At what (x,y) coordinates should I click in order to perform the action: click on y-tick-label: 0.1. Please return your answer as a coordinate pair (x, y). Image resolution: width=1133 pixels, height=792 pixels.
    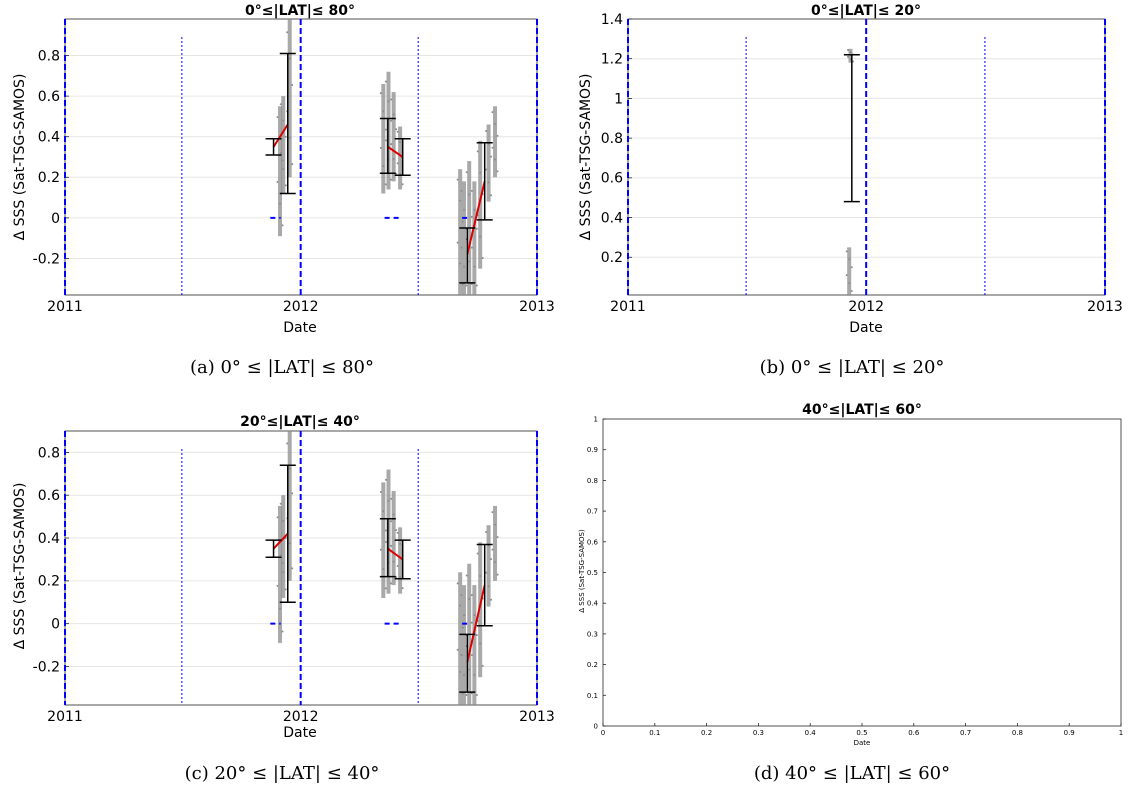
    Looking at the image, I should click on (592, 696).